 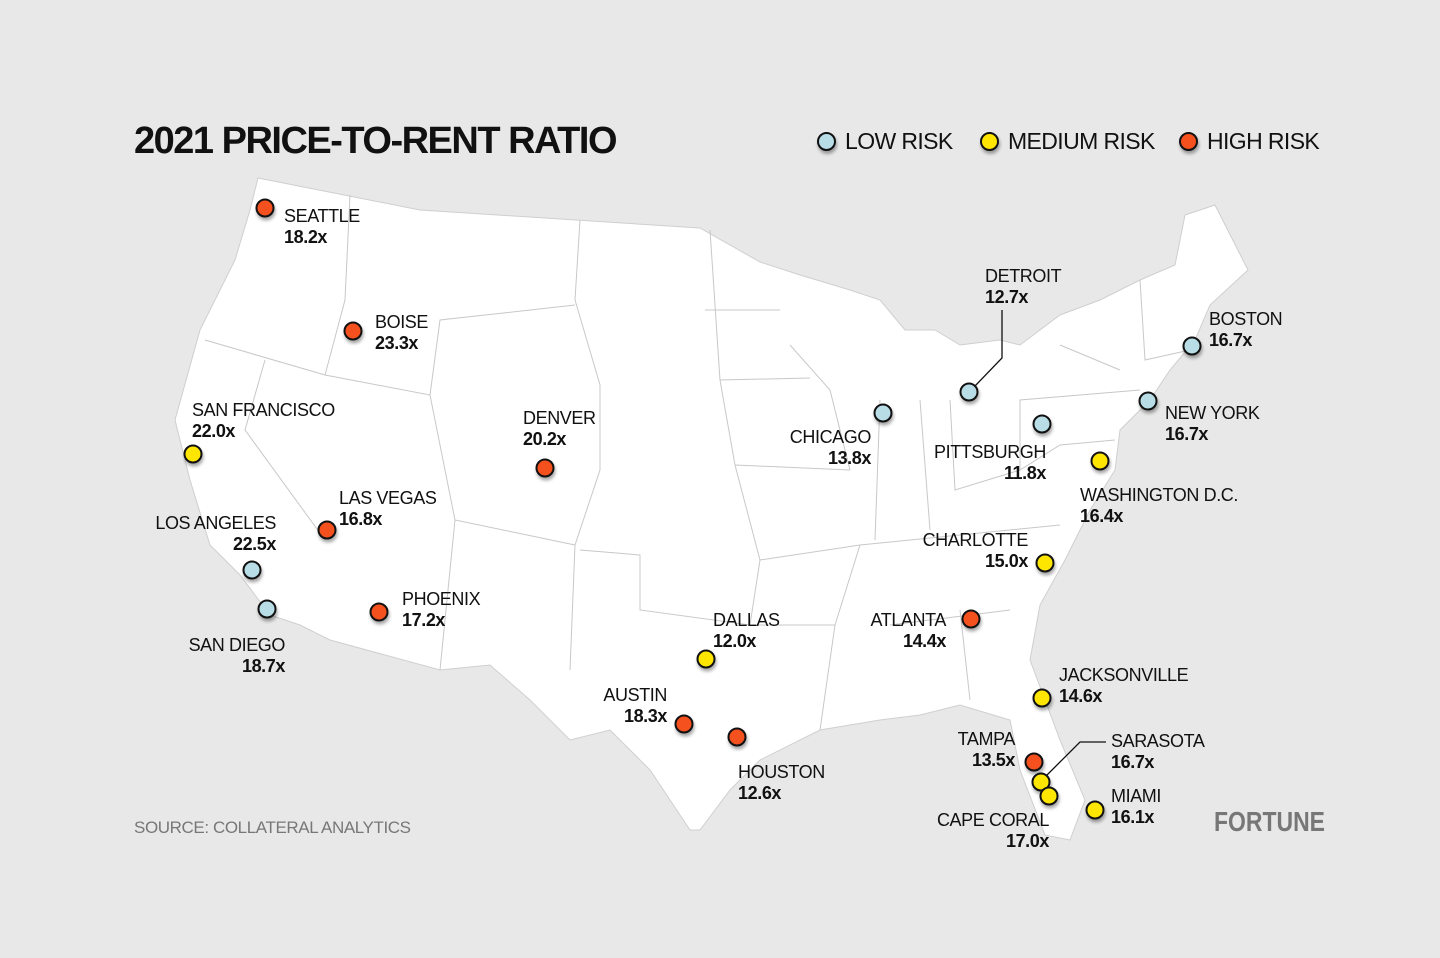 What do you see at coordinates (214, 431) in the screenshot?
I see `city-ratio: 22.0x` at bounding box center [214, 431].